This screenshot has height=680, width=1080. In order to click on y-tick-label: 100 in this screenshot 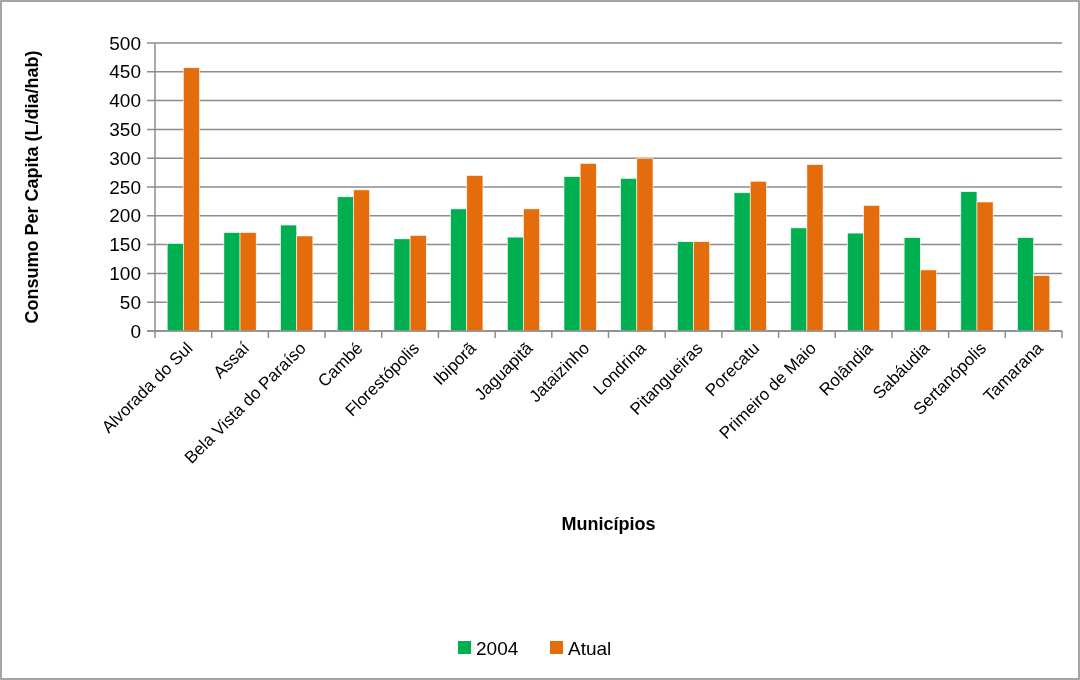, I will do `click(125, 274)`.